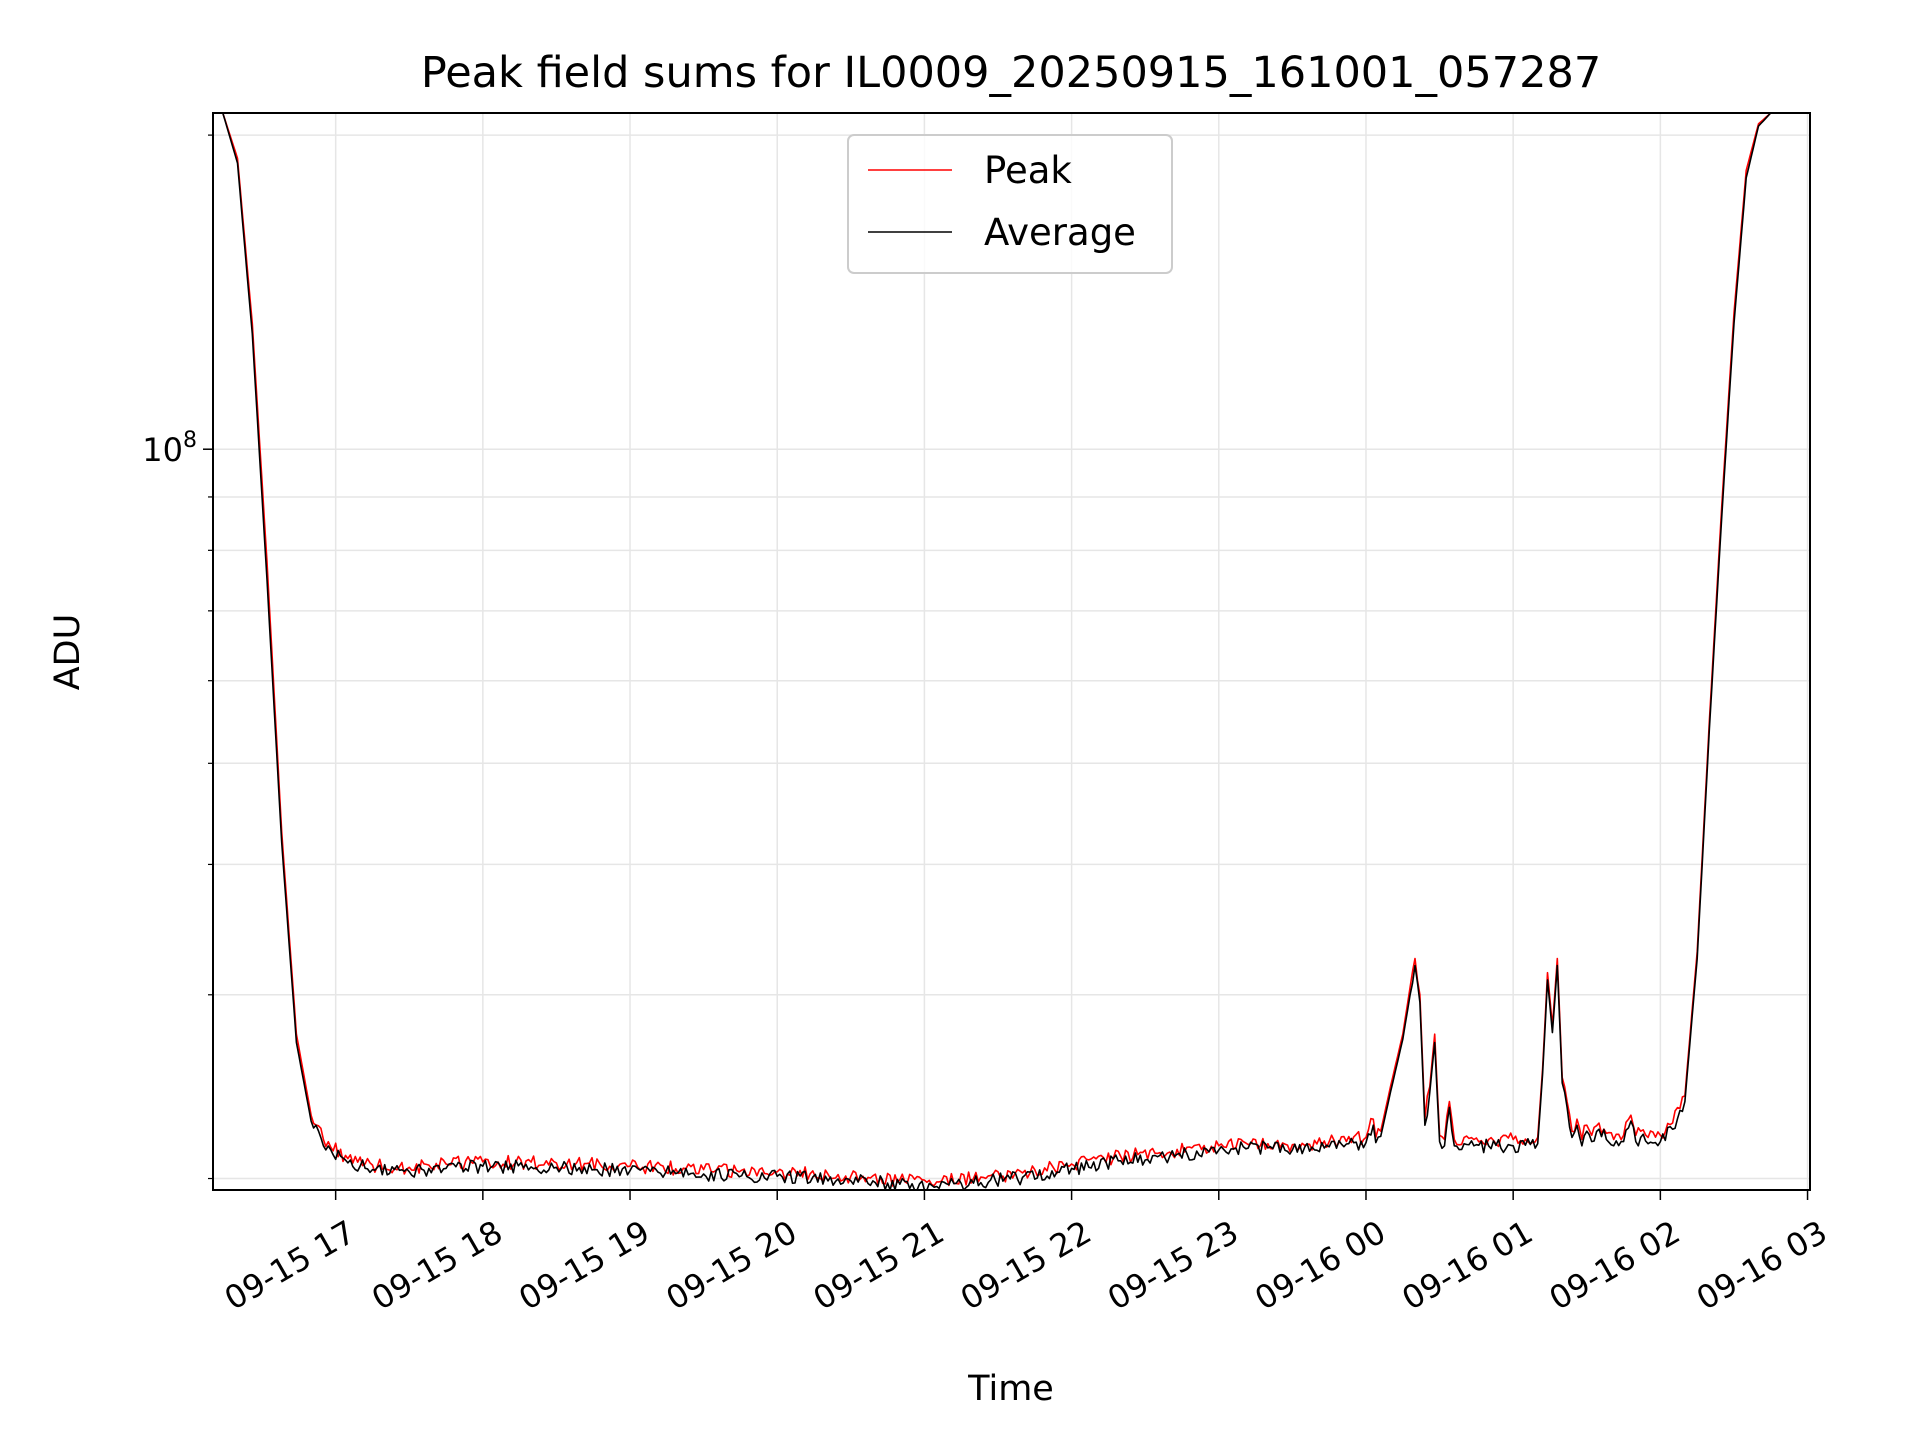 The image size is (1920, 1440). I want to click on legend: Peak Average, so click(1010, 204).